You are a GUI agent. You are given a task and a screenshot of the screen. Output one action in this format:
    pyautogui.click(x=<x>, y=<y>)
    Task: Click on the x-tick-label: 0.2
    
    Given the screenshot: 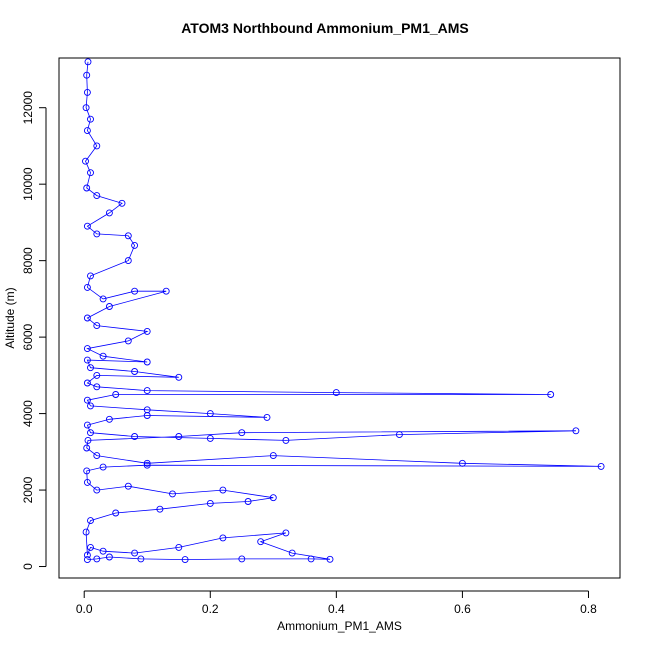 What is the action you would take?
    pyautogui.click(x=210, y=609)
    